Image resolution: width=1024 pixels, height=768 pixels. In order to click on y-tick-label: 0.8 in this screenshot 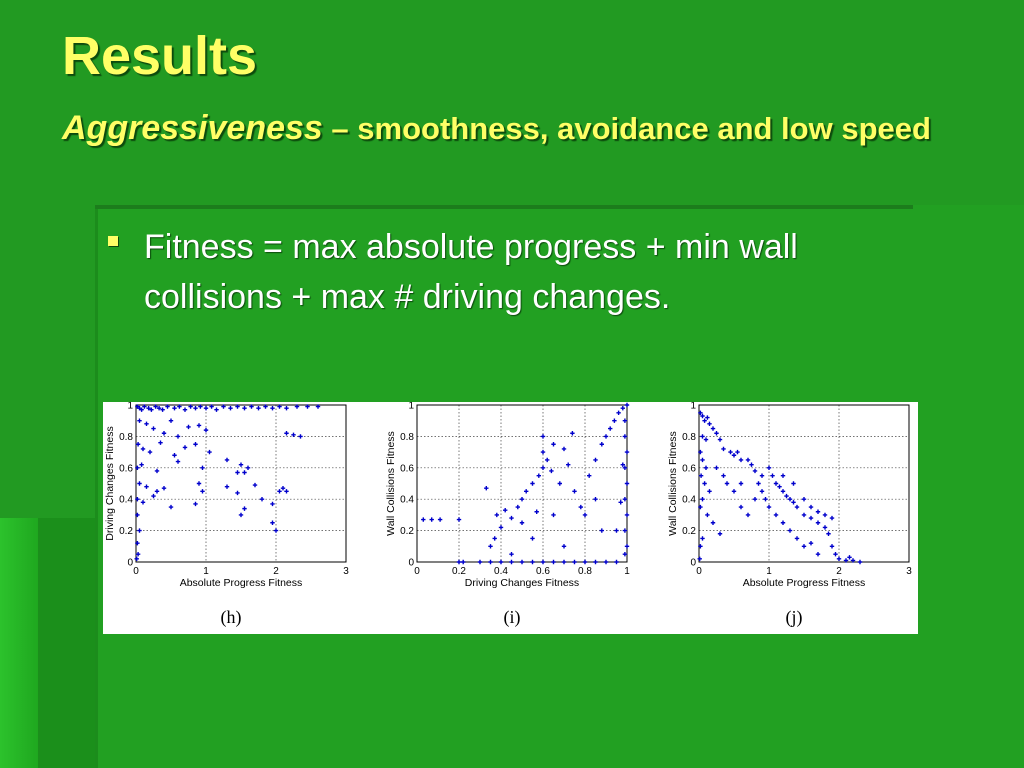, I will do `click(407, 437)`.